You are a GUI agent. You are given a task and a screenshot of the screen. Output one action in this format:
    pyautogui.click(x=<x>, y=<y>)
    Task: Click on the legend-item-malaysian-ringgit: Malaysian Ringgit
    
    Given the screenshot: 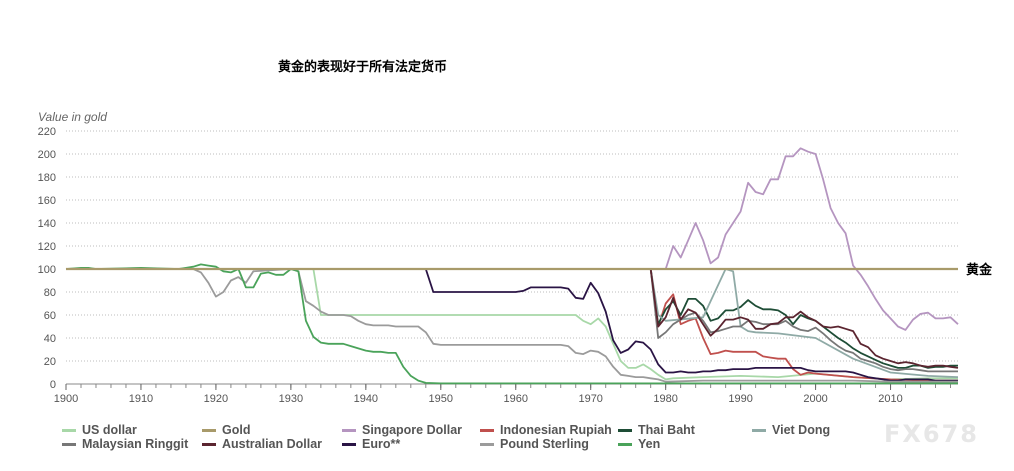 What is the action you would take?
    pyautogui.click(x=125, y=444)
    